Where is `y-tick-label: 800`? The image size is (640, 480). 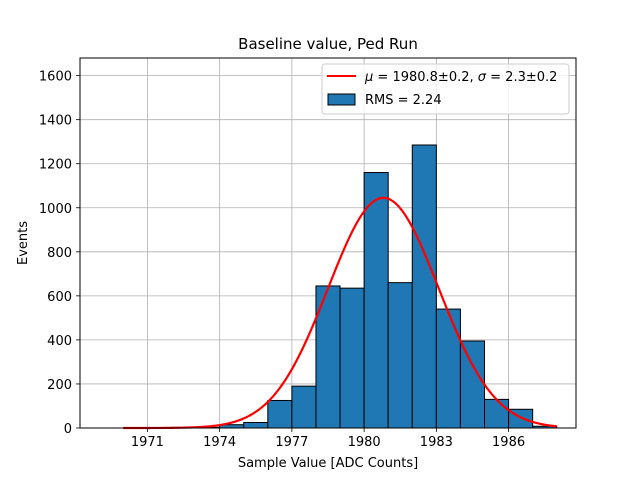 y-tick-label: 800 is located at coordinates (59, 253).